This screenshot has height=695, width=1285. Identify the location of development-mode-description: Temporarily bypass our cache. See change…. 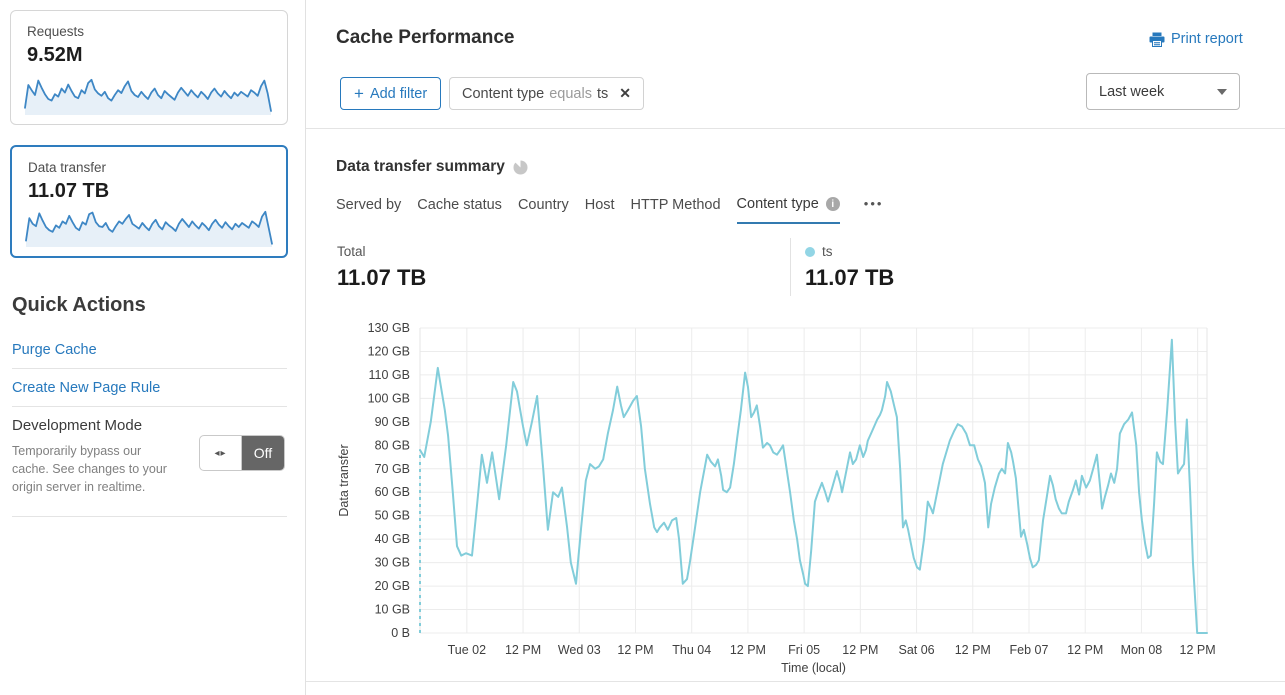
(89, 469).